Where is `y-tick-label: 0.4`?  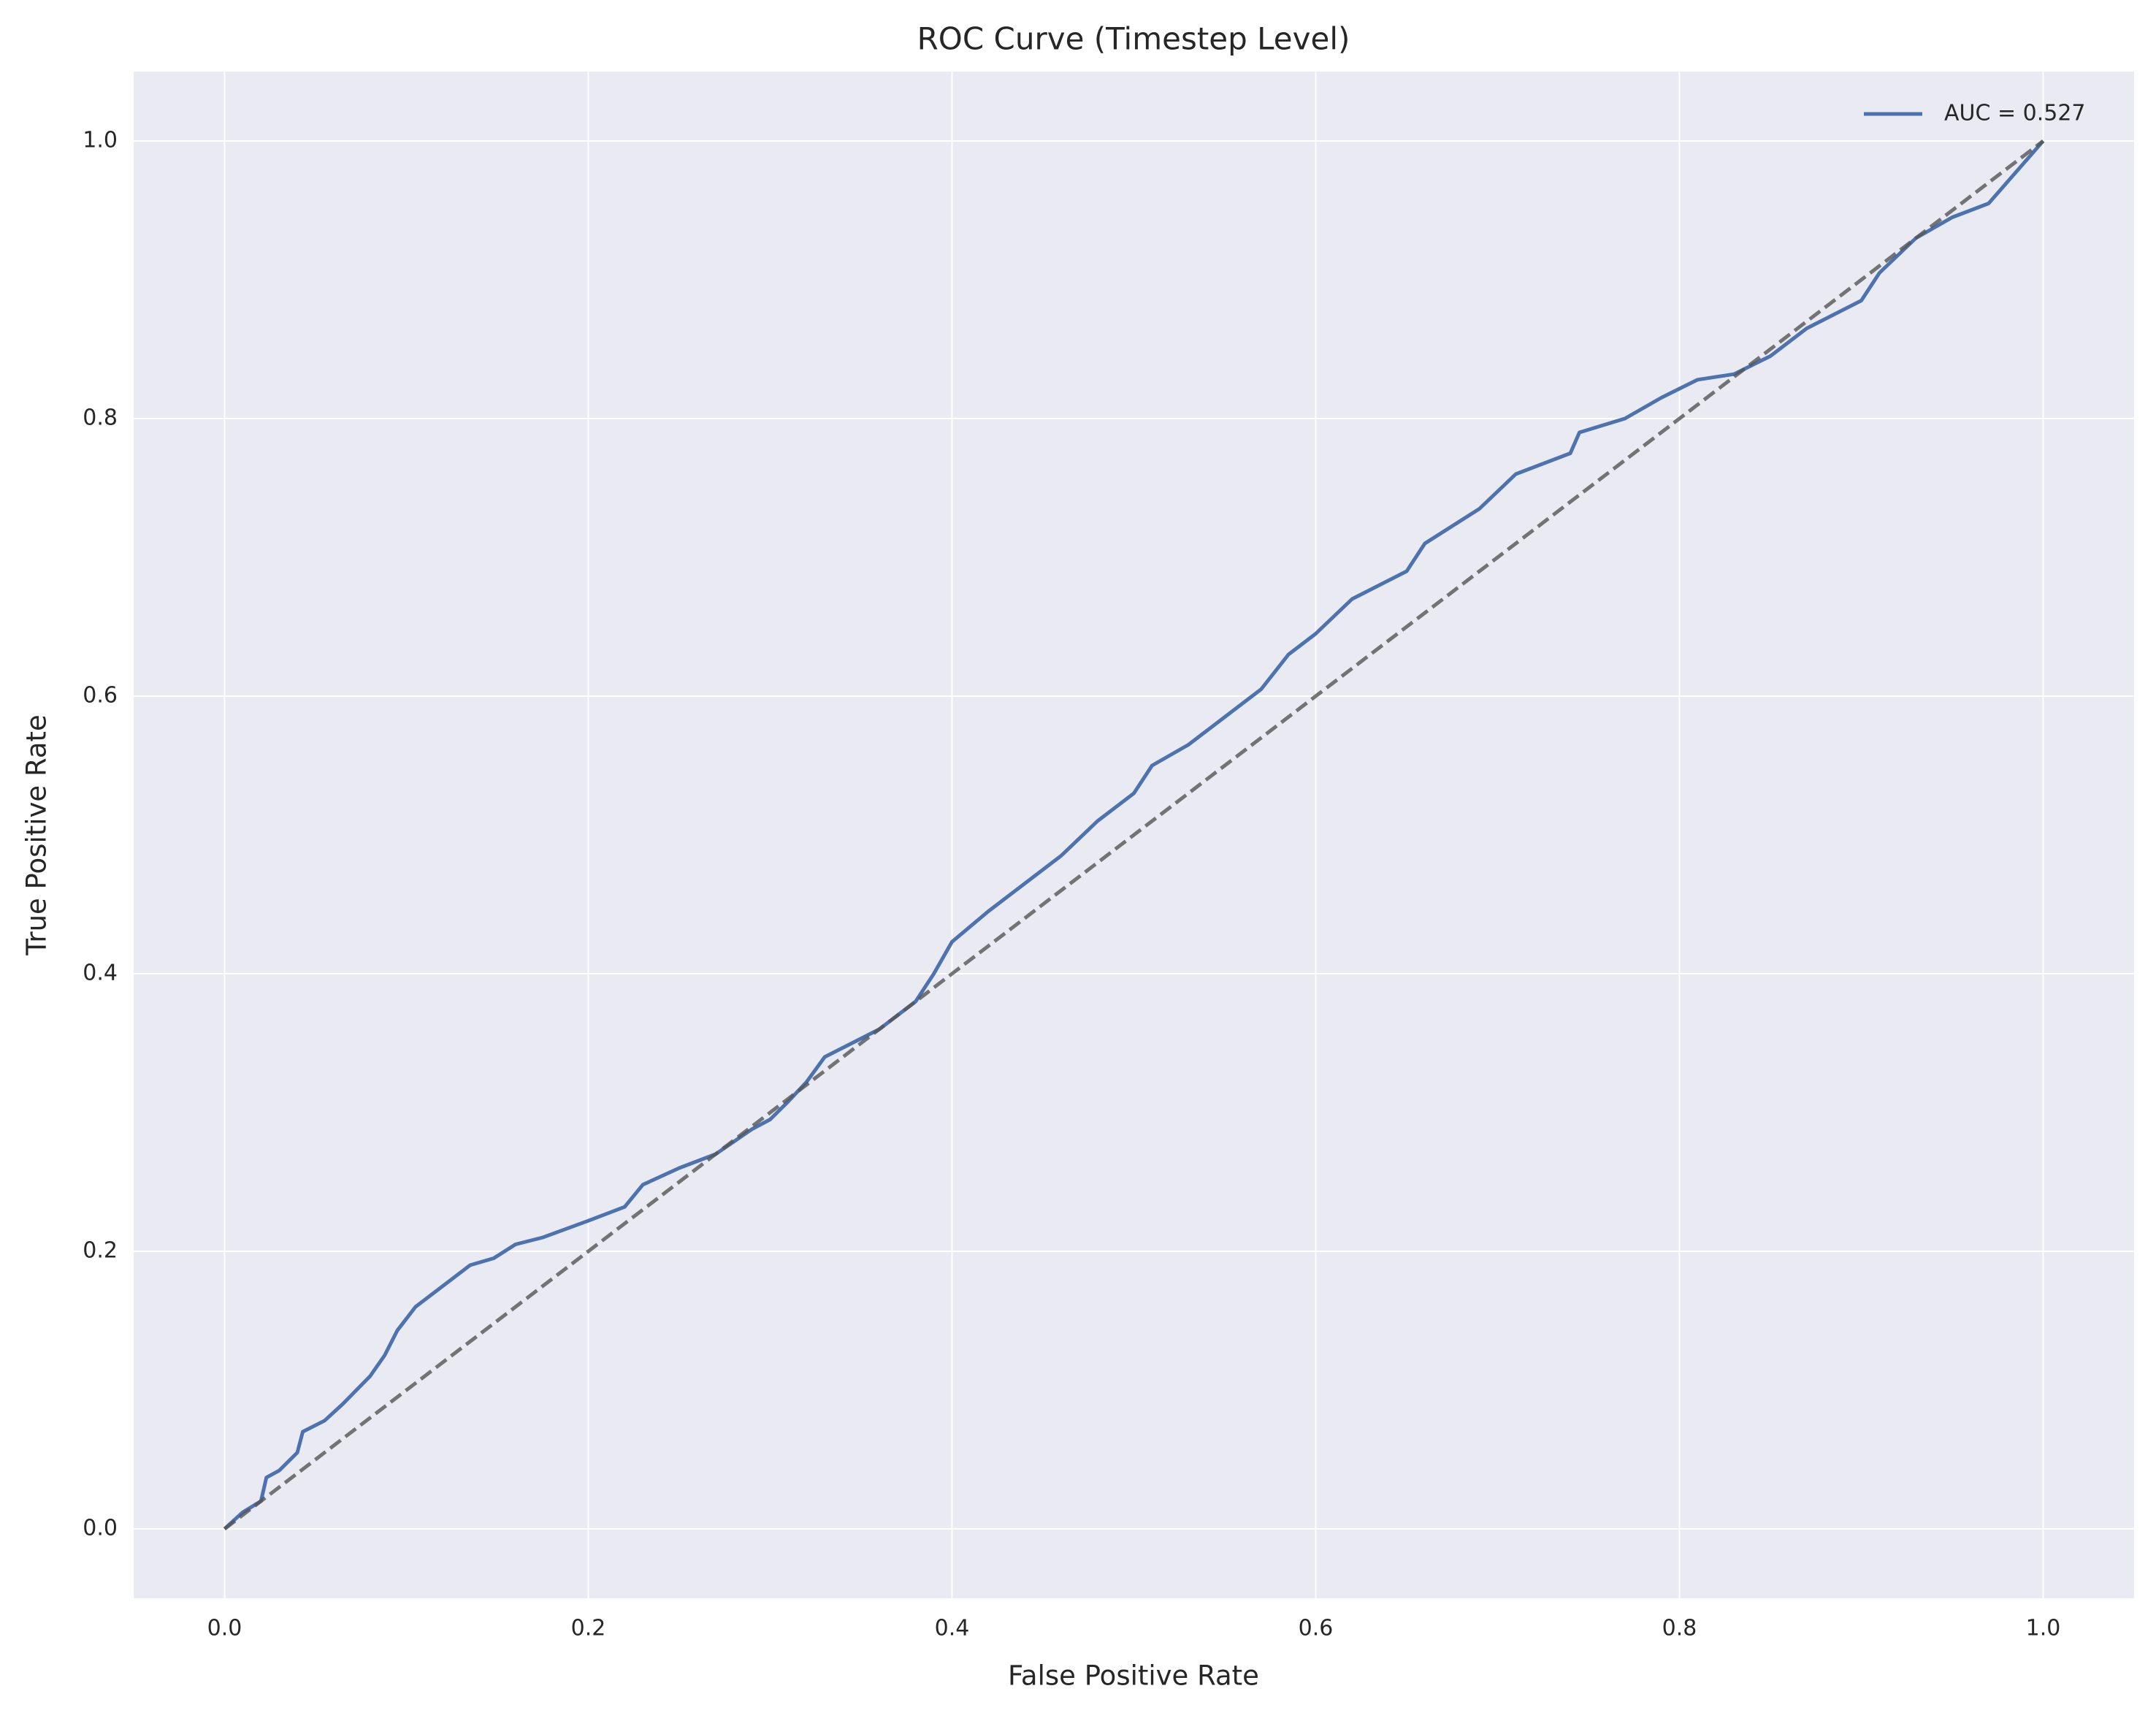
y-tick-label: 0.4 is located at coordinates (101, 973).